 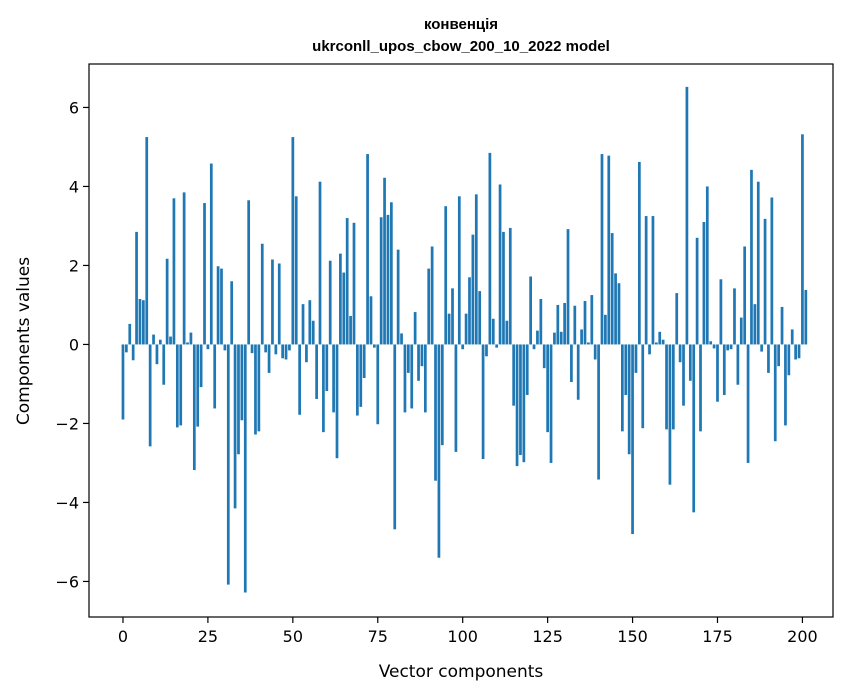 What do you see at coordinates (717, 636) in the screenshot?
I see `x-tick-label: 175` at bounding box center [717, 636].